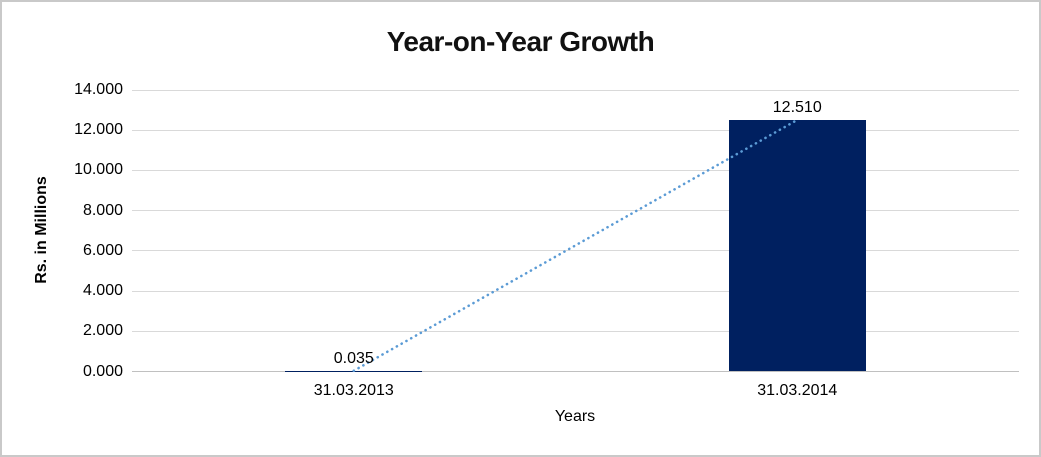 The image size is (1041, 457). I want to click on gridline-10.000, so click(575, 170).